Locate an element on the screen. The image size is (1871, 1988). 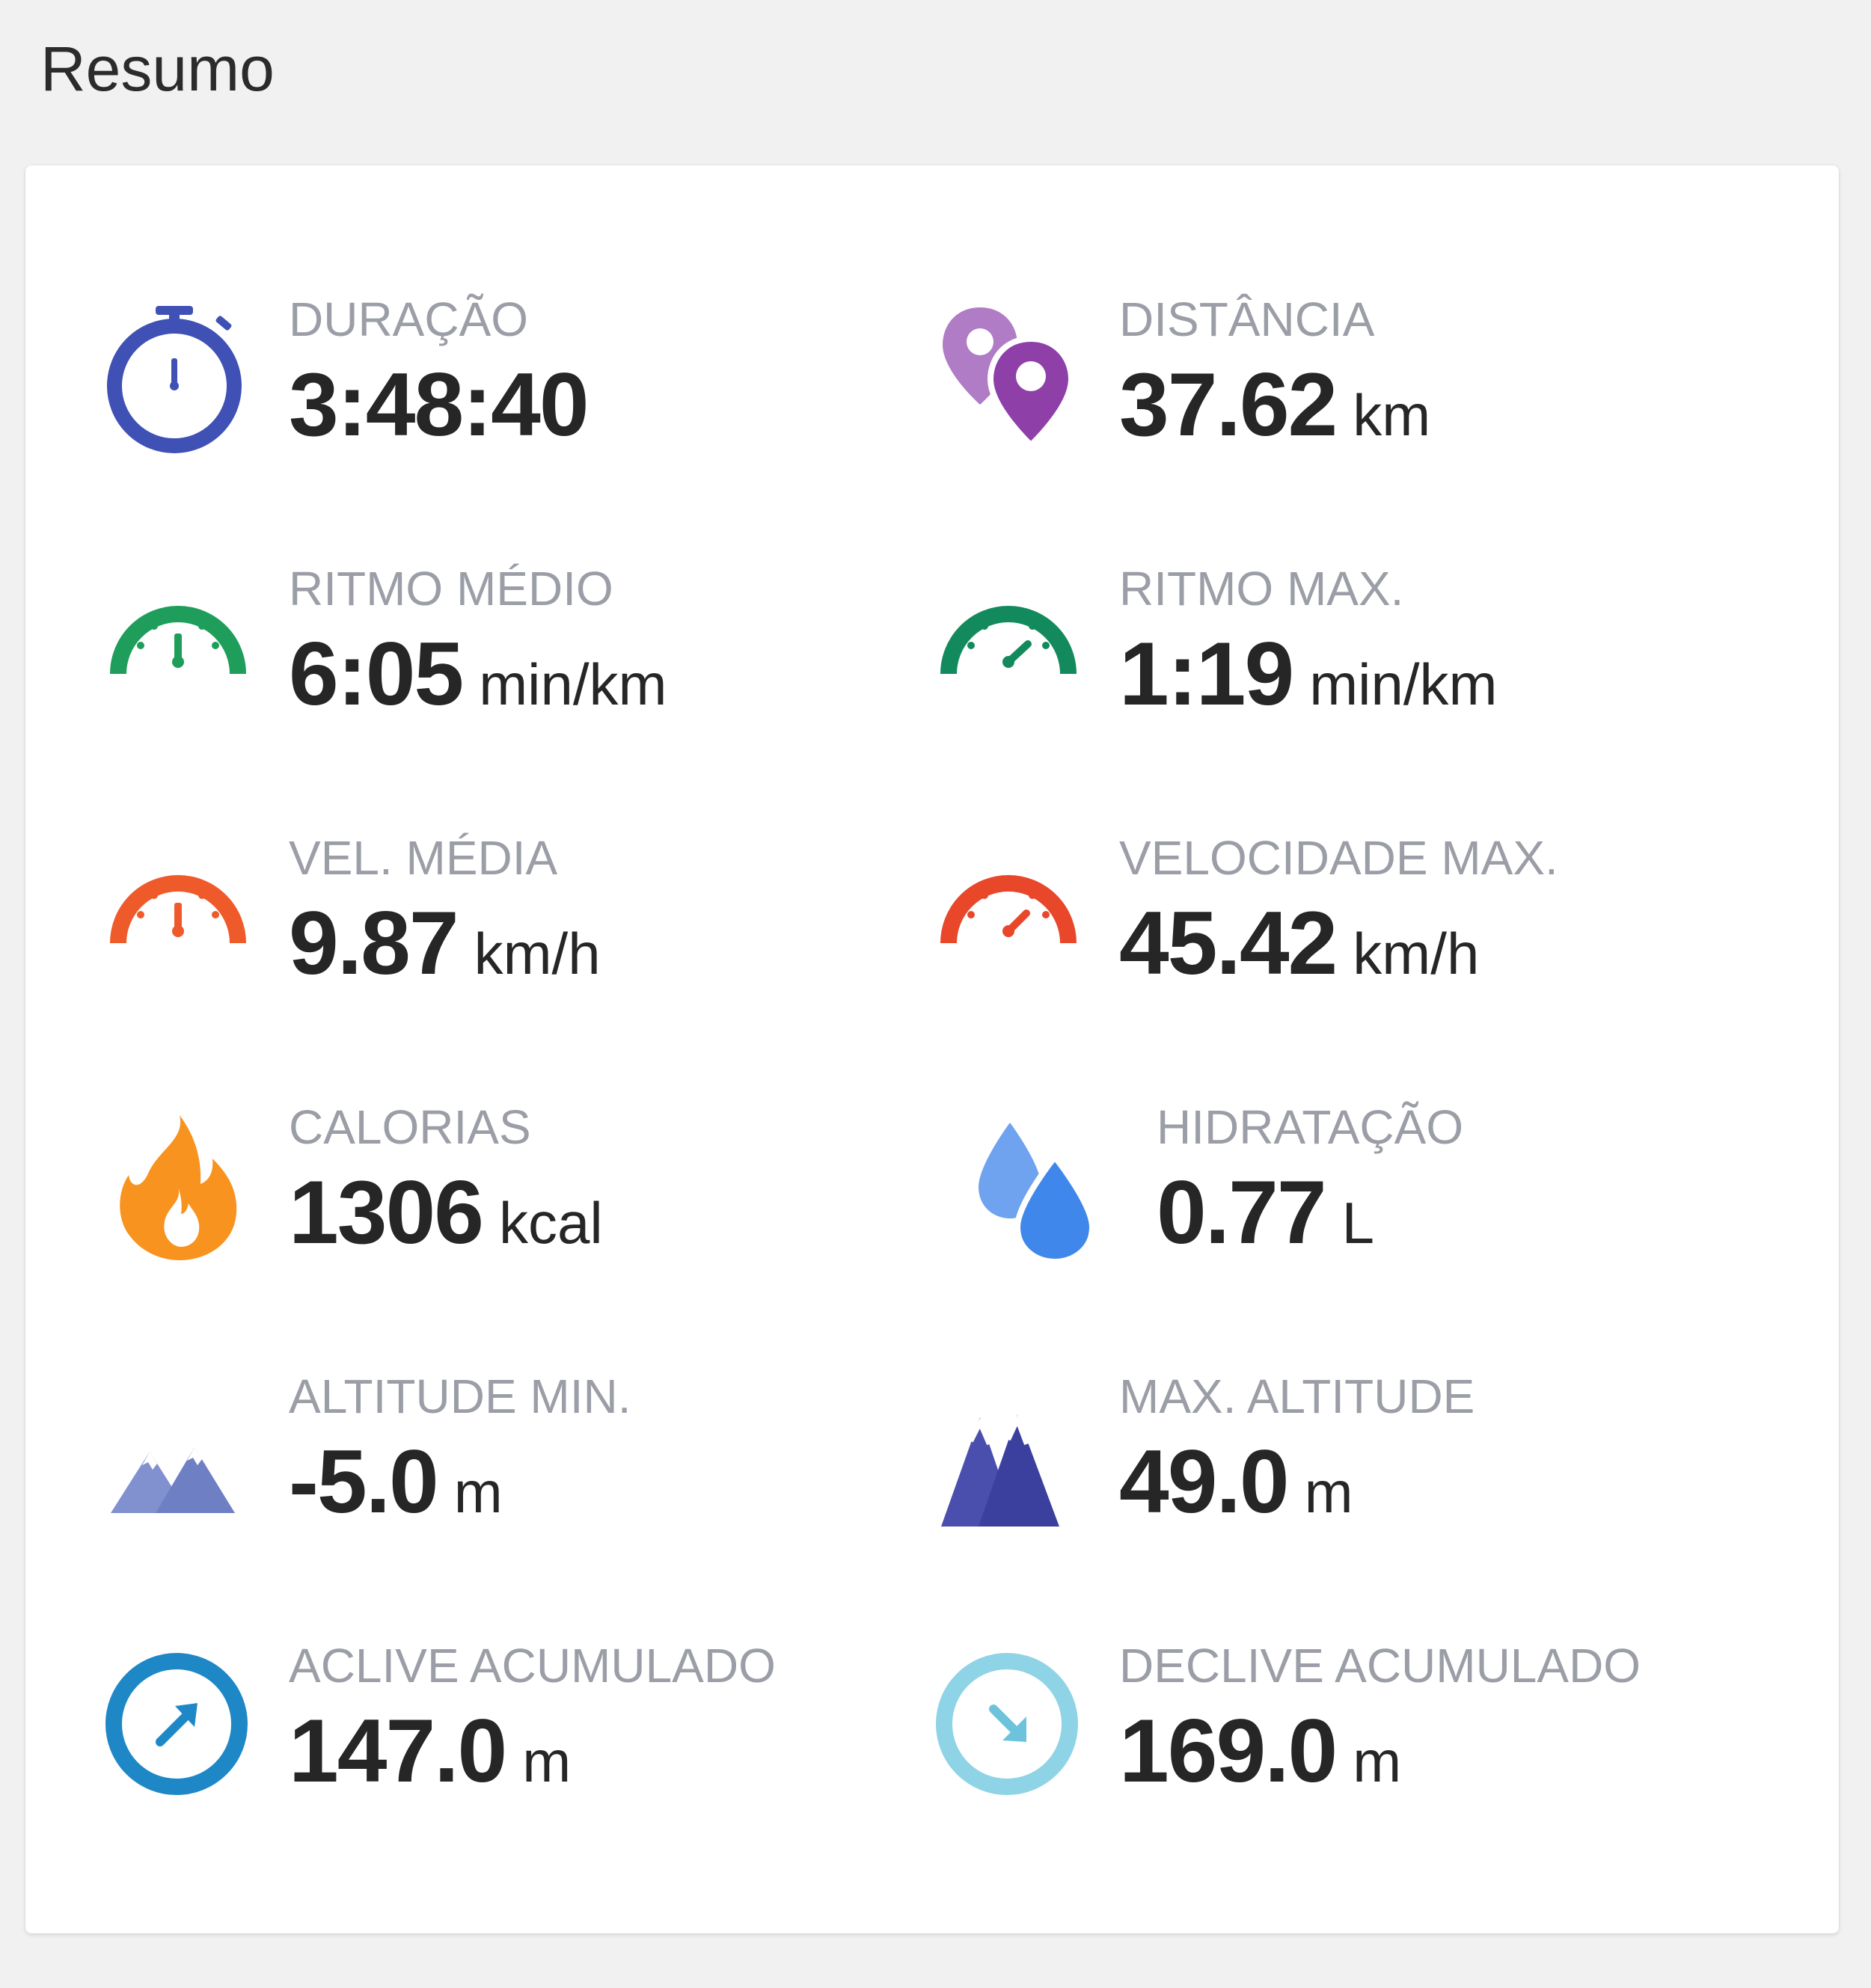
stat-label: RITMO MÉDIO is located at coordinates (451, 589).